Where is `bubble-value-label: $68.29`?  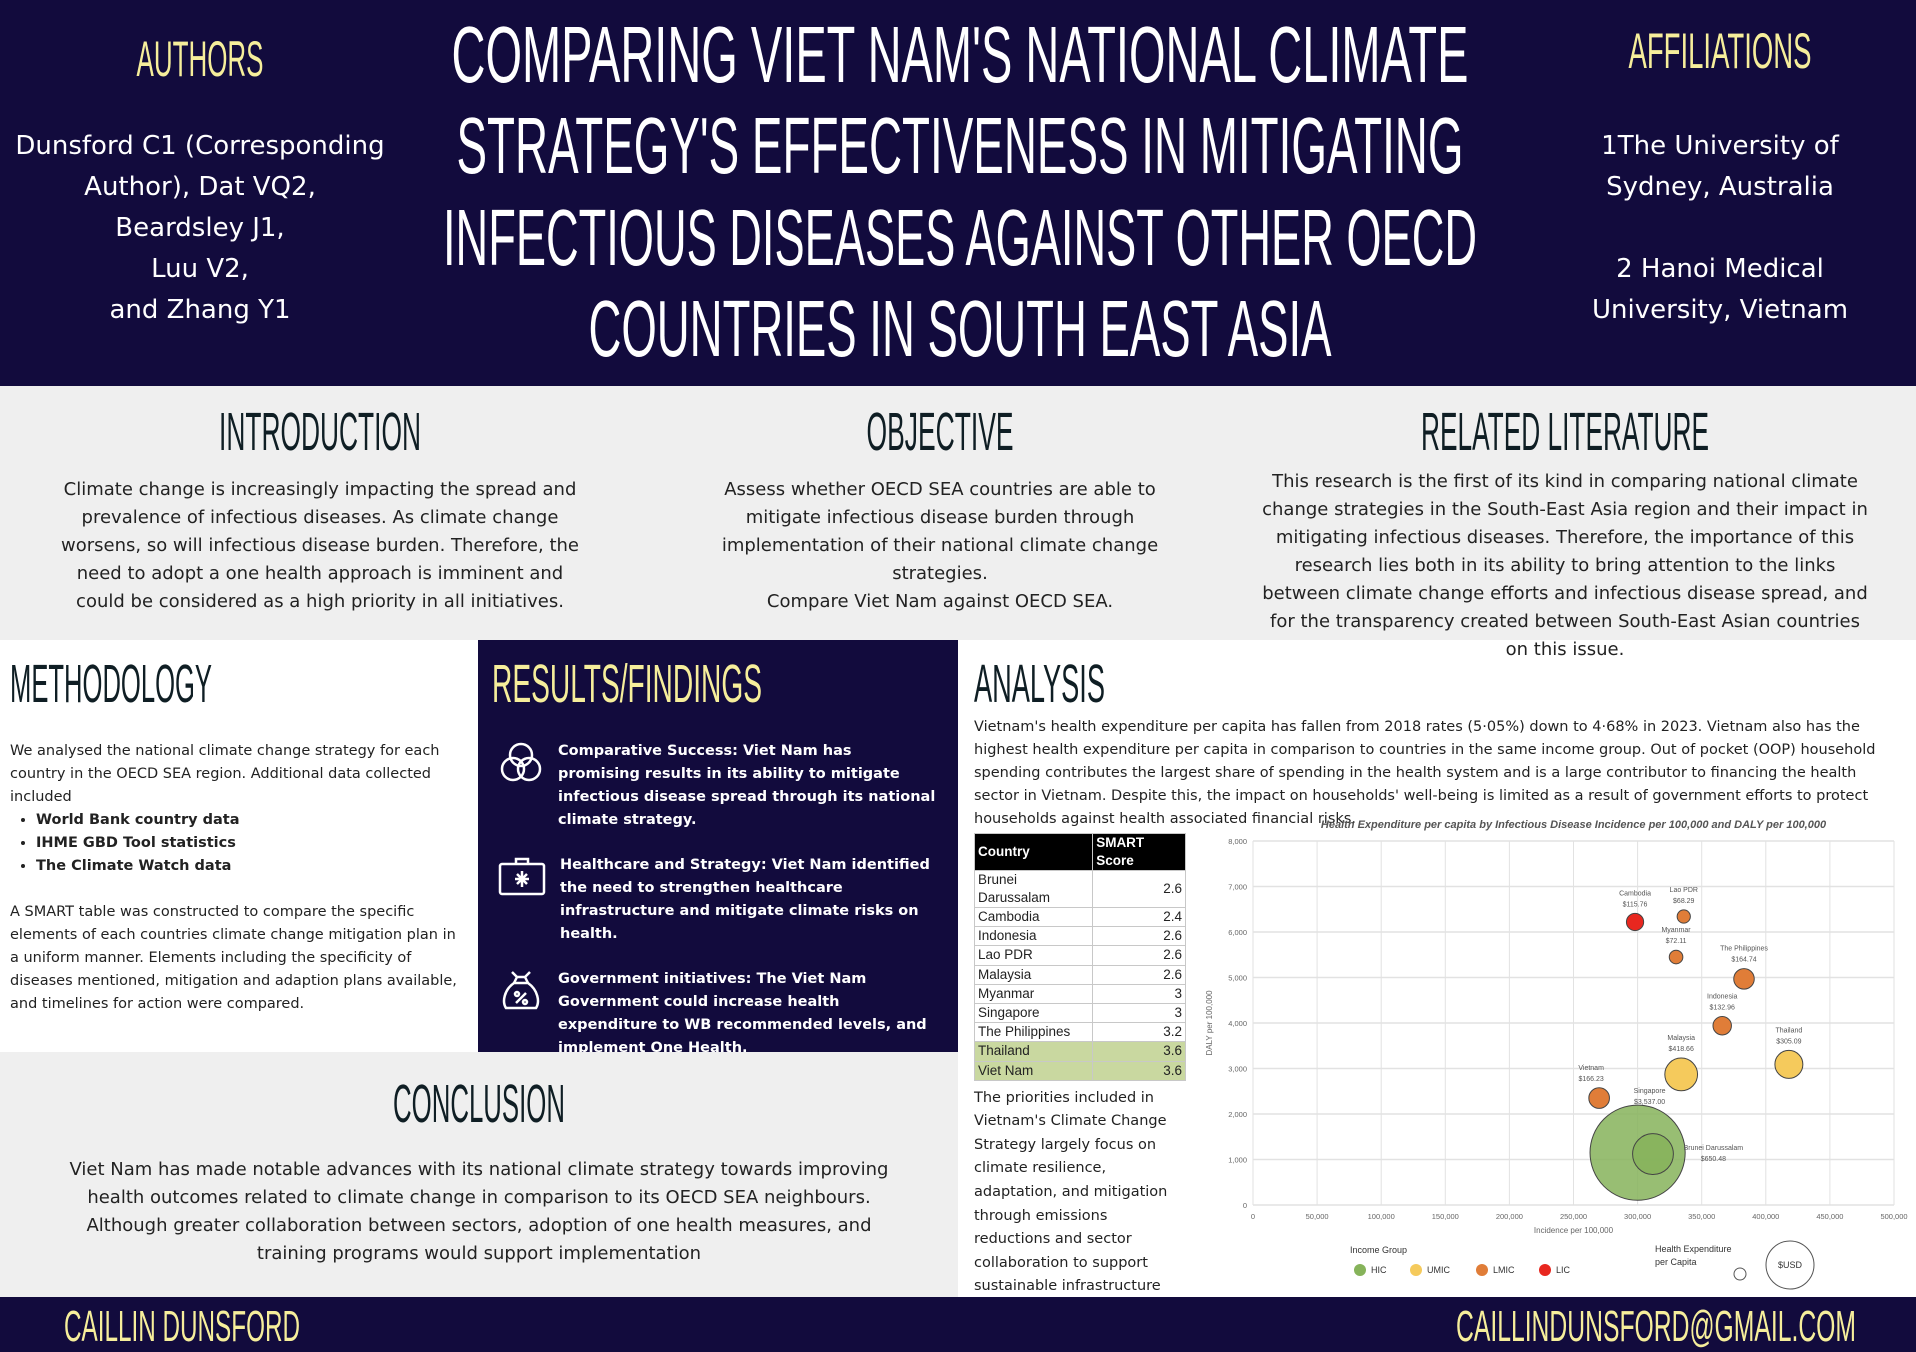 bubble-value-label: $68.29 is located at coordinates (1684, 901).